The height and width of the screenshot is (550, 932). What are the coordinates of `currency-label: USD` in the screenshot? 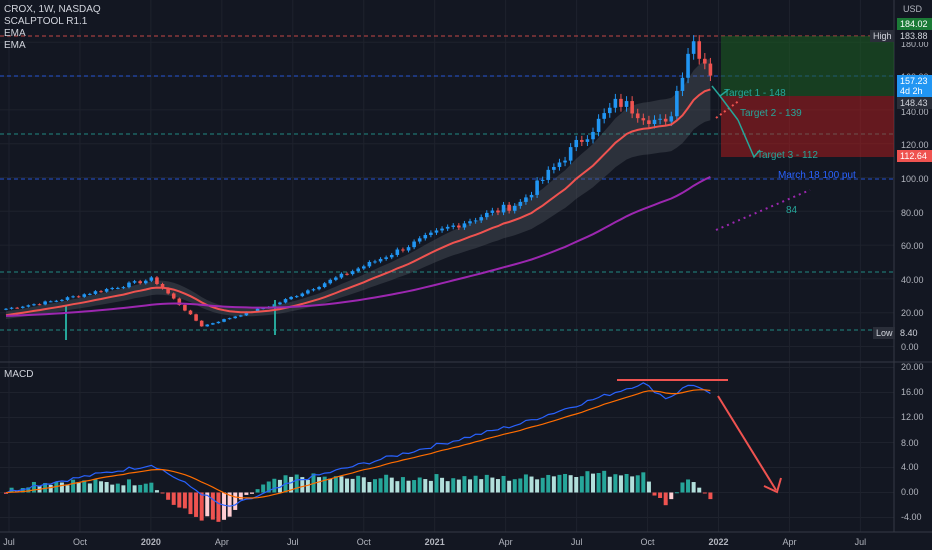 It's located at (913, 9).